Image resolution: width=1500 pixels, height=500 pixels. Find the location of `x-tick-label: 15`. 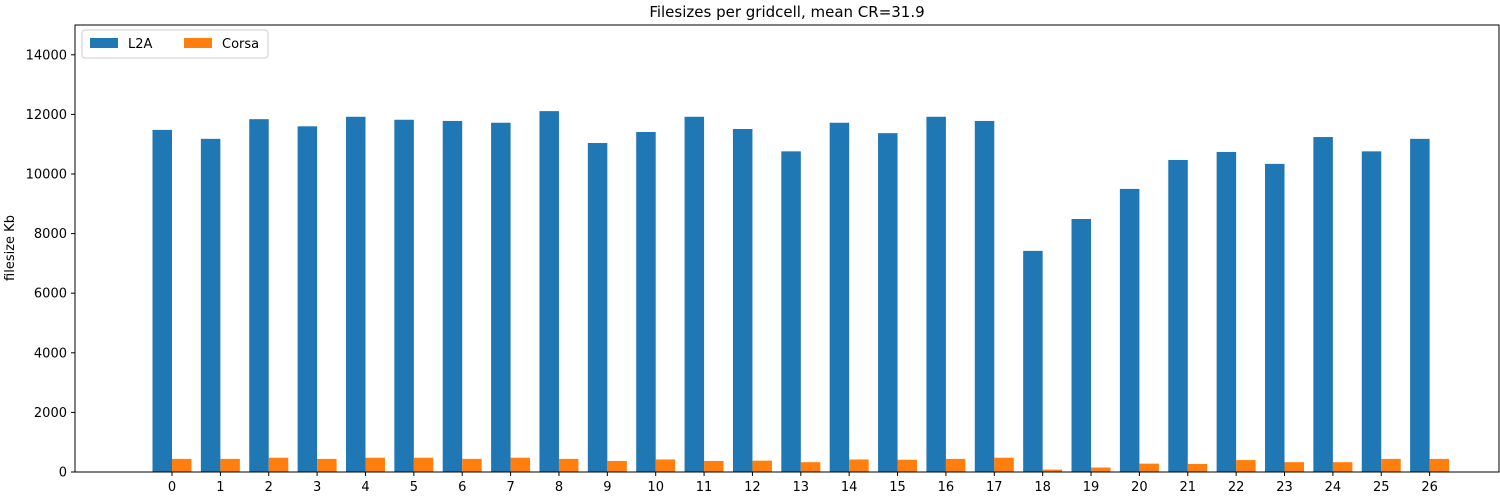

x-tick-label: 15 is located at coordinates (897, 487).